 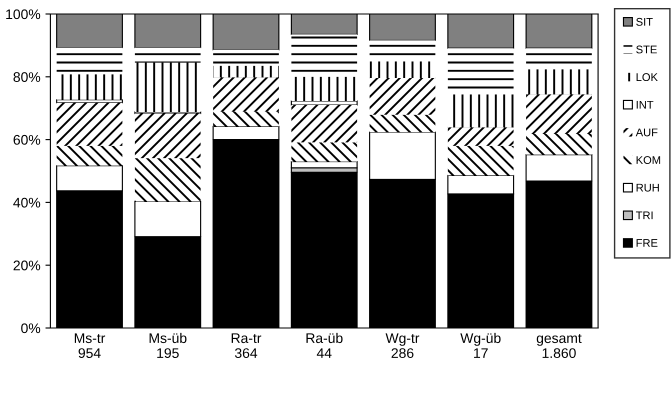 What do you see at coordinates (644, 22) in the screenshot?
I see `legend-label: SIT` at bounding box center [644, 22].